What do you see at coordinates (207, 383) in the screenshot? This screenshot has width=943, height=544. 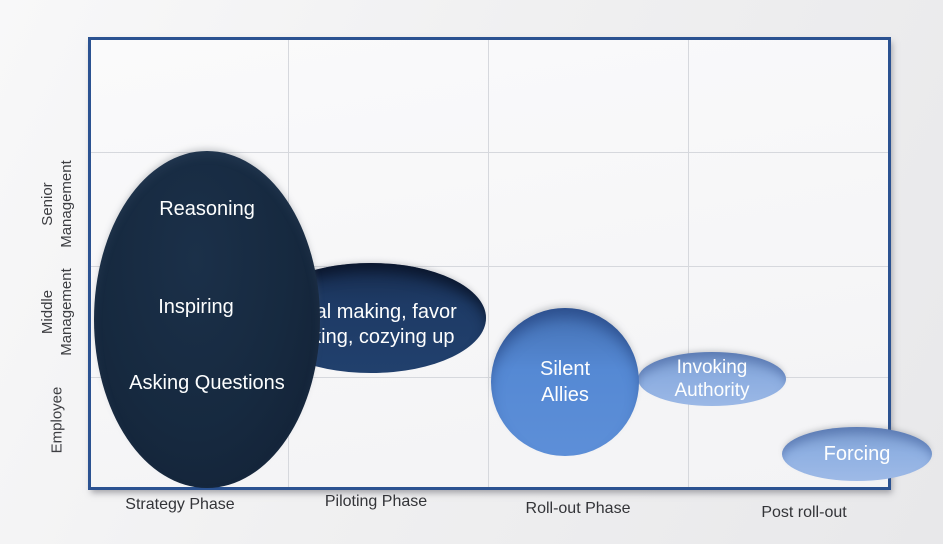 I see `bubble-asking-questions-label: Asking Questions` at bounding box center [207, 383].